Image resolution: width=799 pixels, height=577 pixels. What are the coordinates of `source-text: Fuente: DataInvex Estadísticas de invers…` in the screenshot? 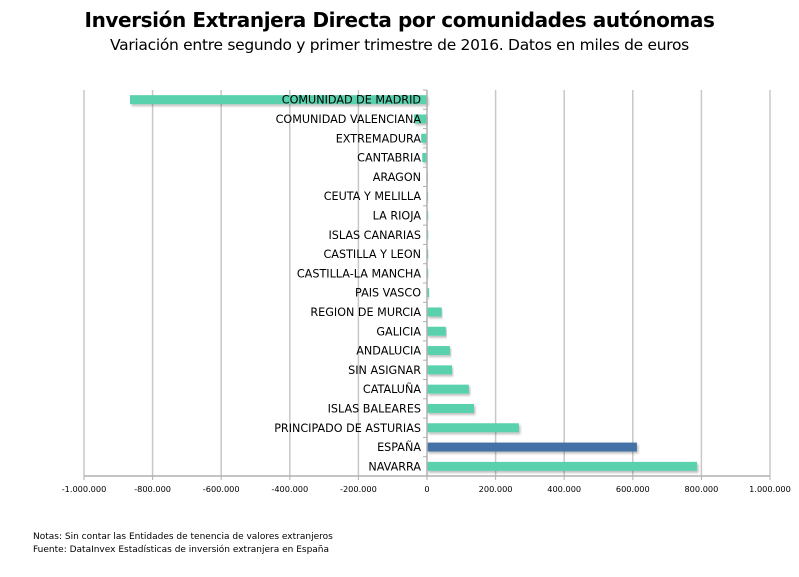 It's located at (181, 550).